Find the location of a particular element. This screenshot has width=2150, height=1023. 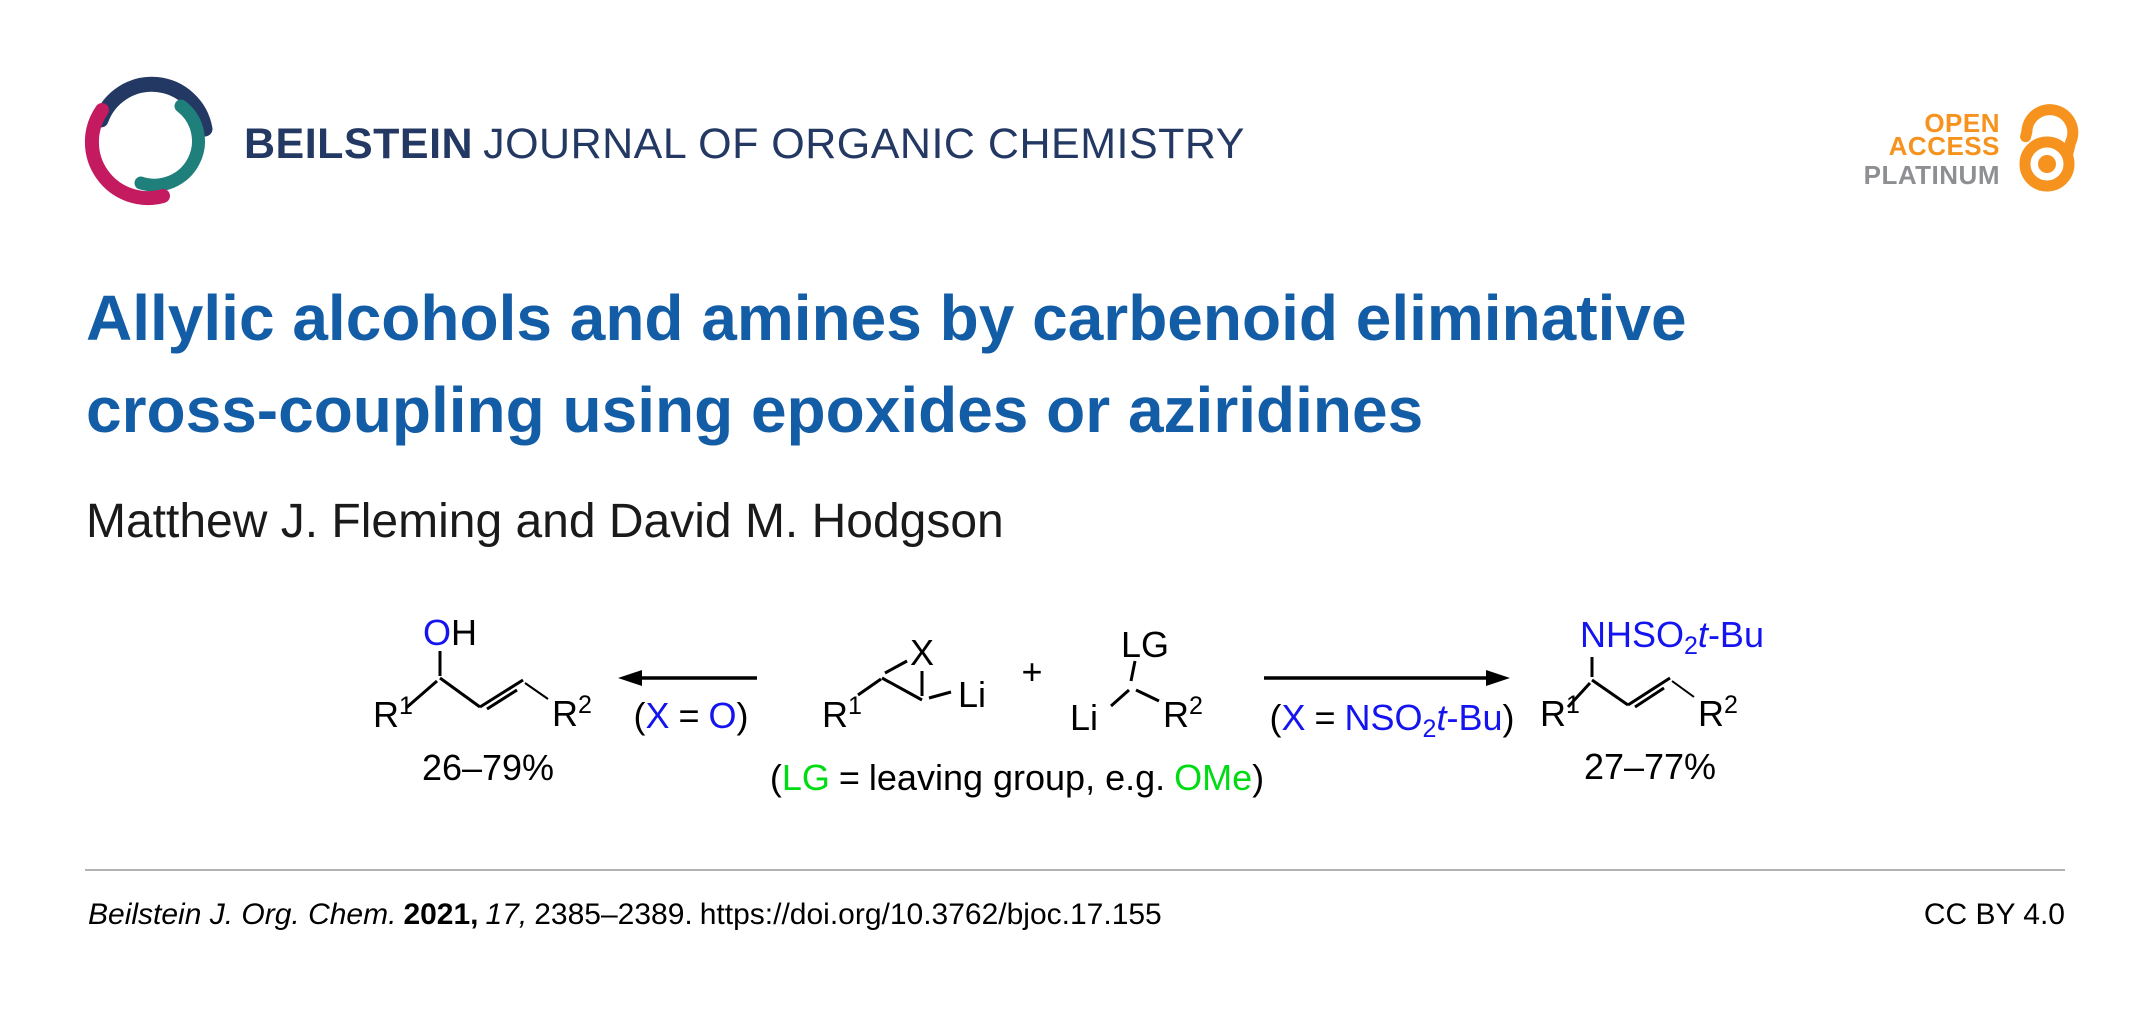

lithiated-heterocycle: R1 X Li is located at coordinates (904, 683).